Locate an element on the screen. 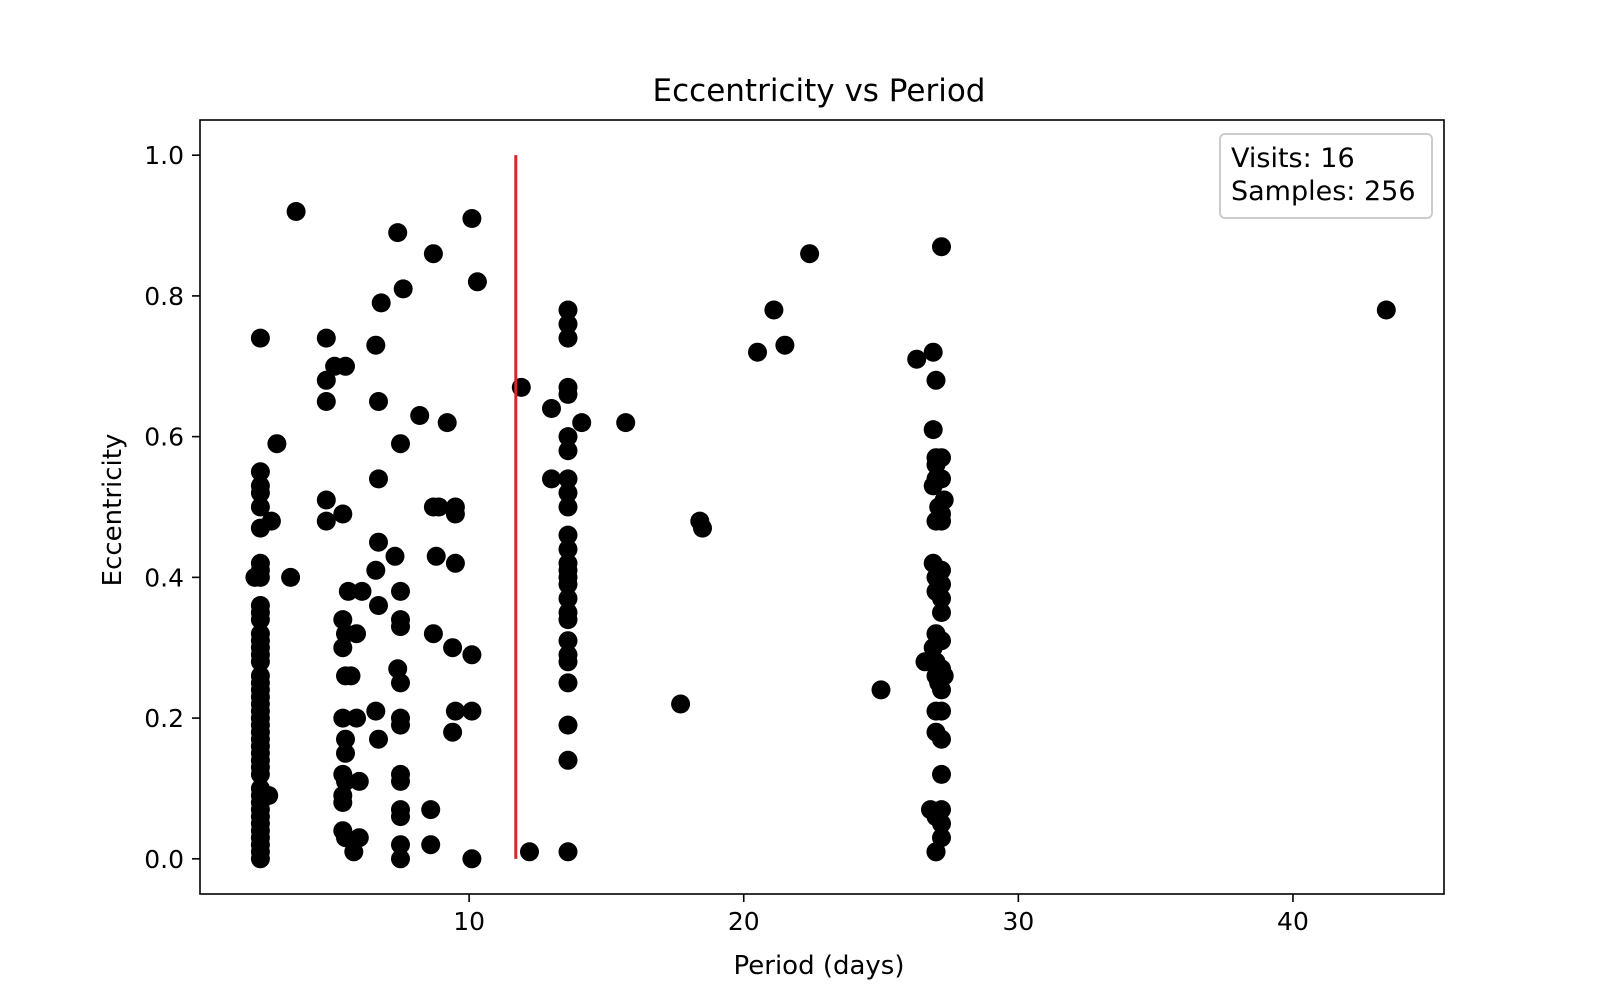 This screenshot has height=1004, width=1600. annotation-samples: Samples: 256 is located at coordinates (1323, 191).